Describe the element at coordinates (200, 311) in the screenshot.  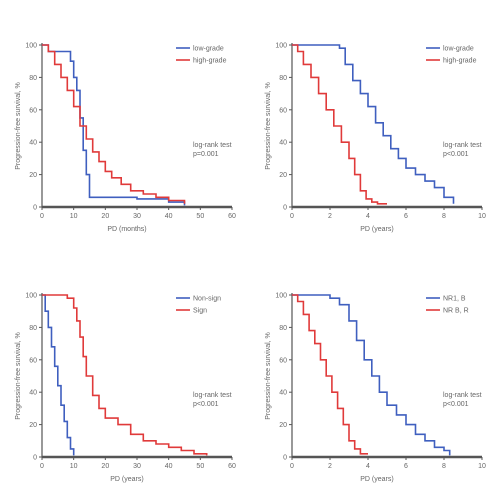
I see `legend-label-2: Sign` at that location.